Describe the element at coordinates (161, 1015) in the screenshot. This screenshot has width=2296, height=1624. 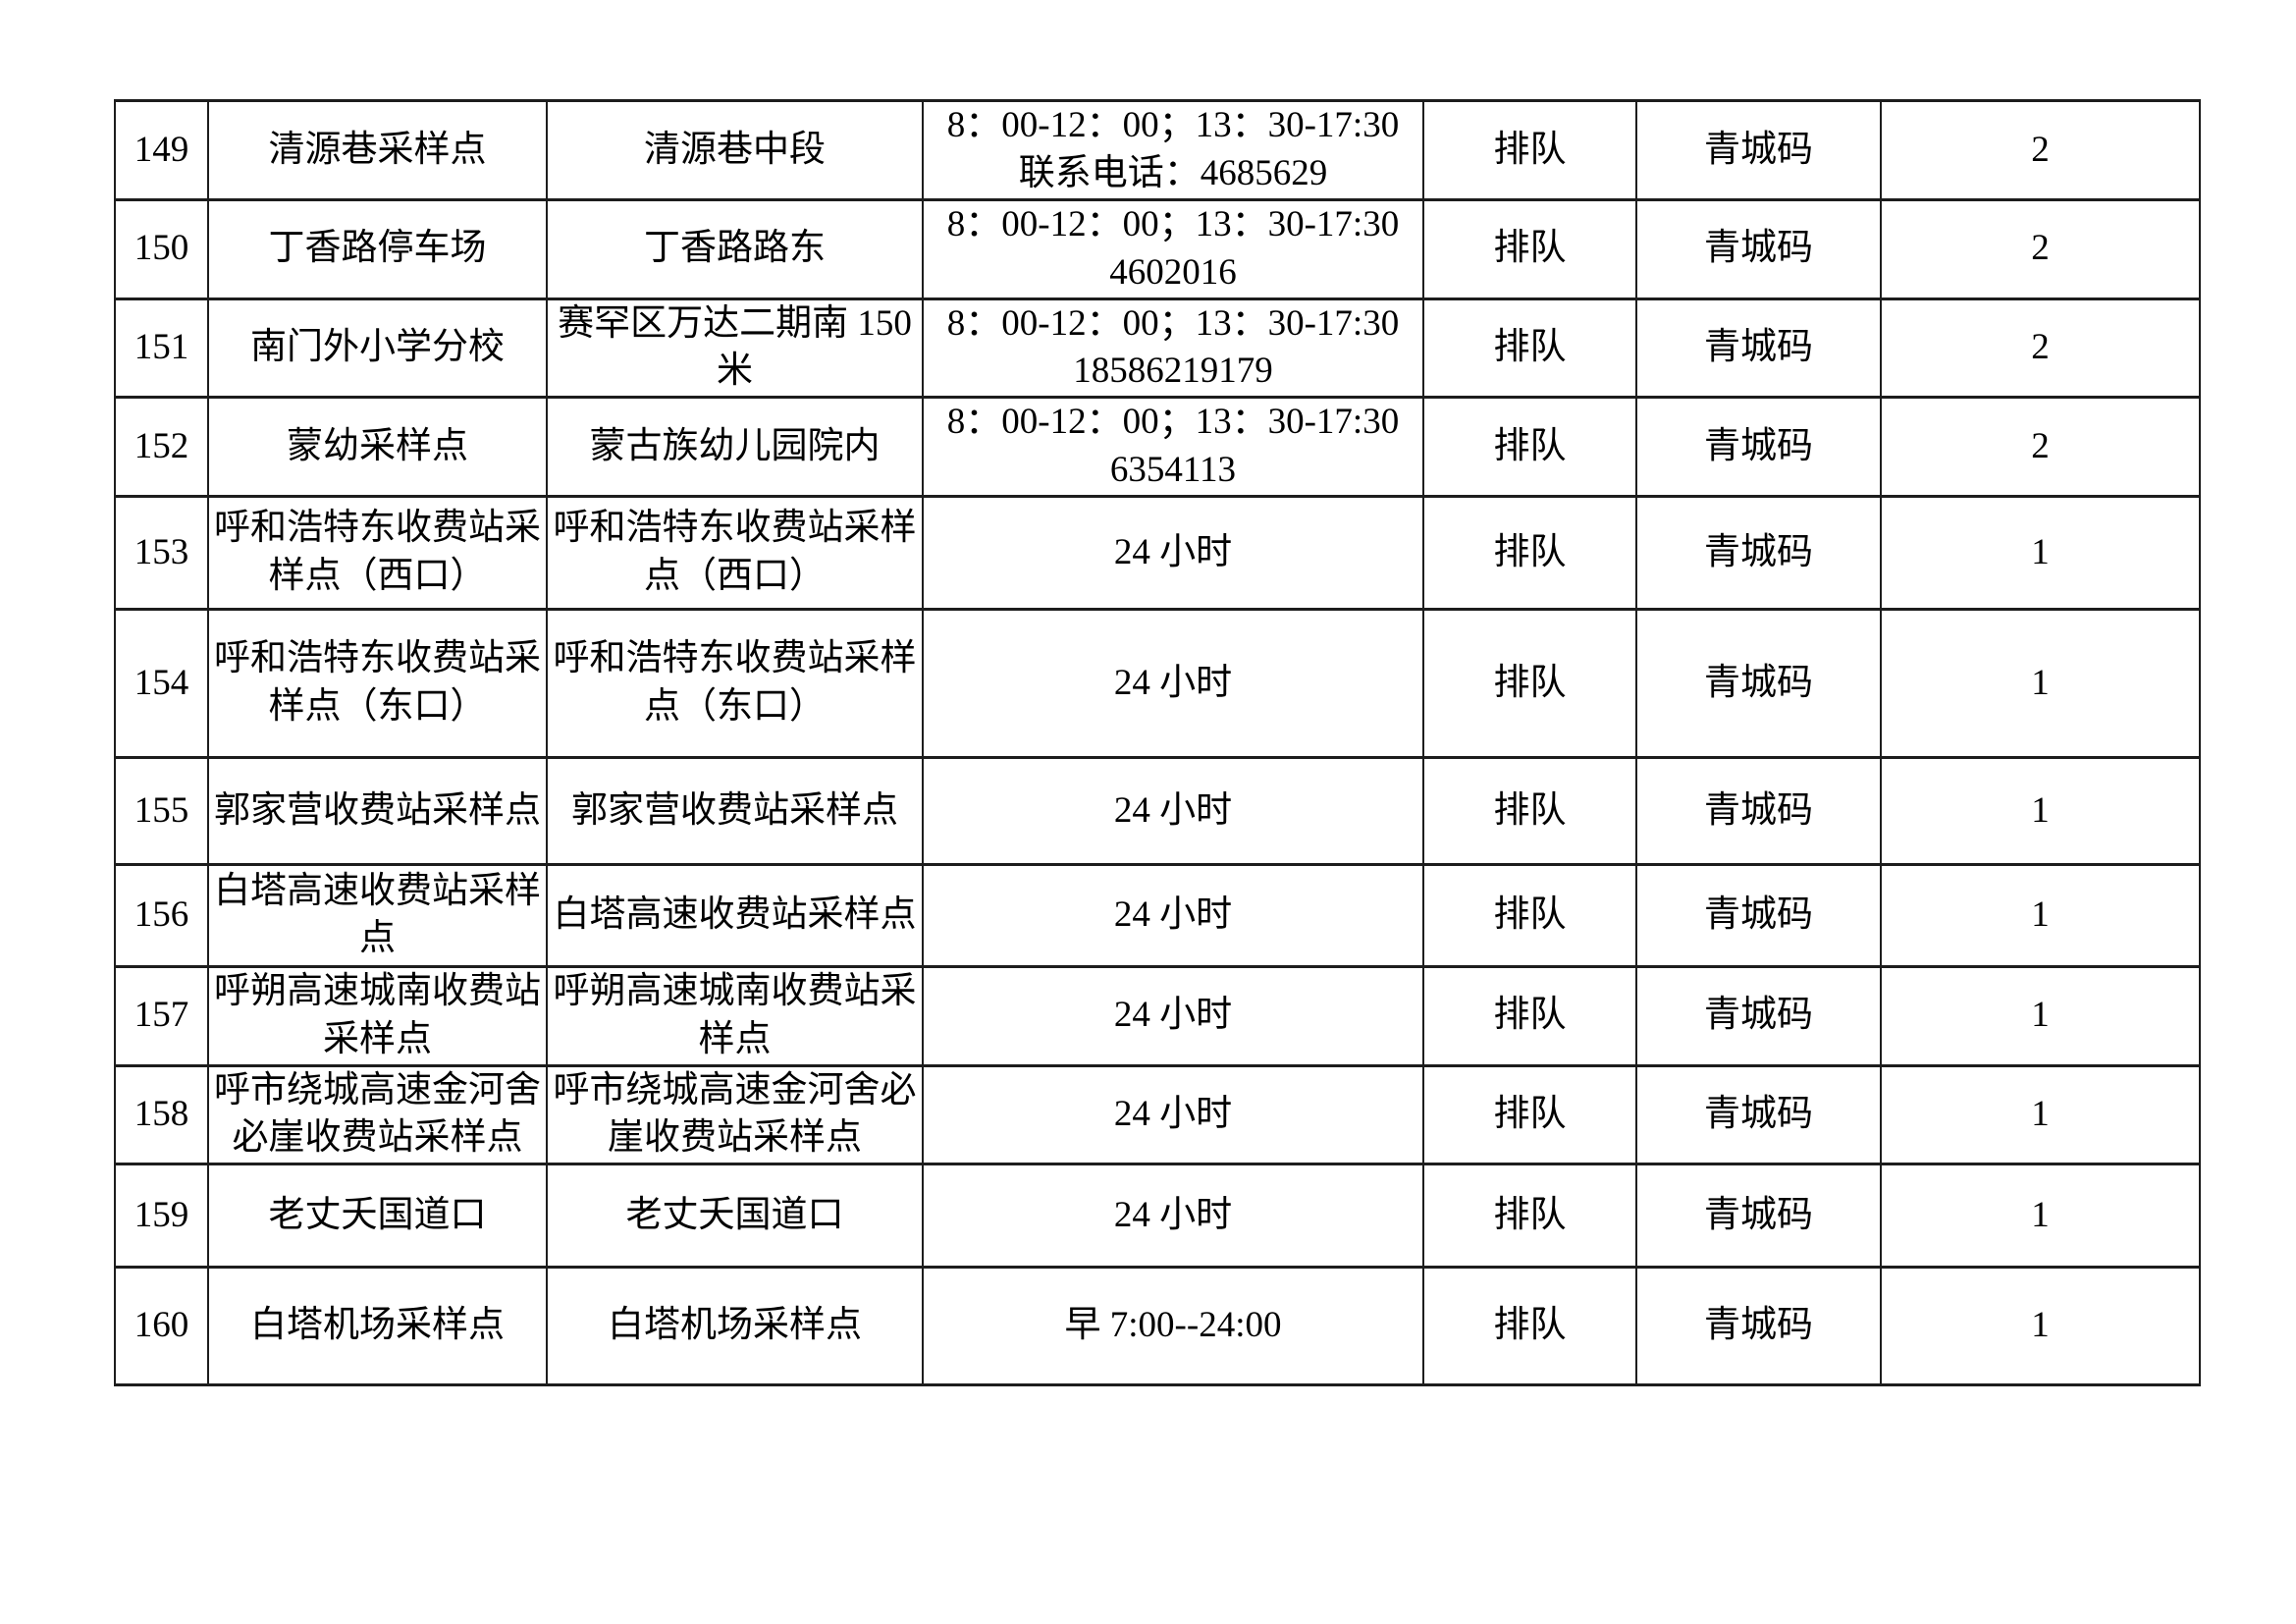
I see `cell-row-number: 157` at that location.